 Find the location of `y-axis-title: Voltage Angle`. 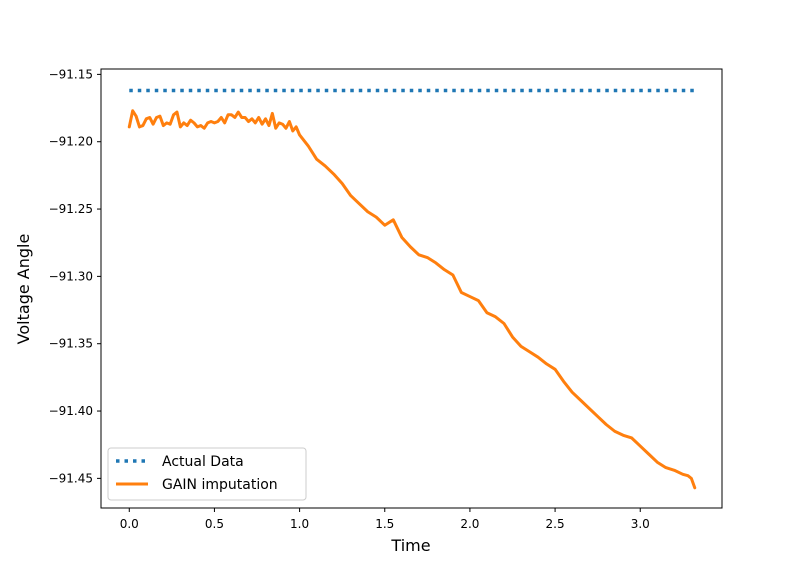

y-axis-title: Voltage Angle is located at coordinates (23, 289).